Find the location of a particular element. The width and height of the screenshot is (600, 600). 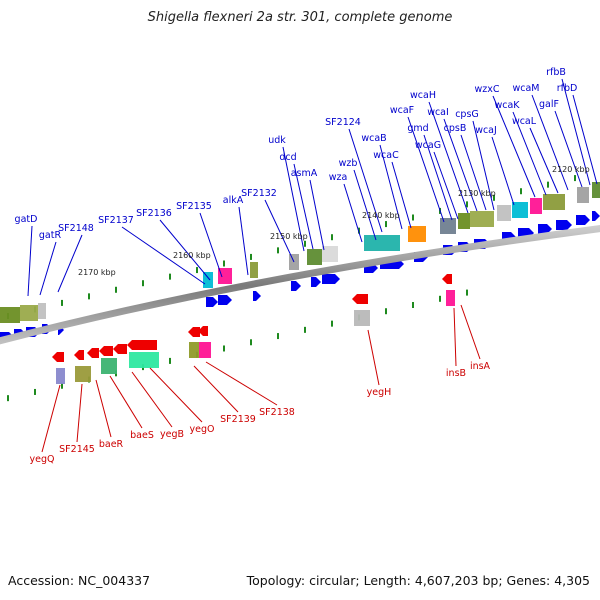

scale-label: 2170 kbp is located at coordinates (97, 272).